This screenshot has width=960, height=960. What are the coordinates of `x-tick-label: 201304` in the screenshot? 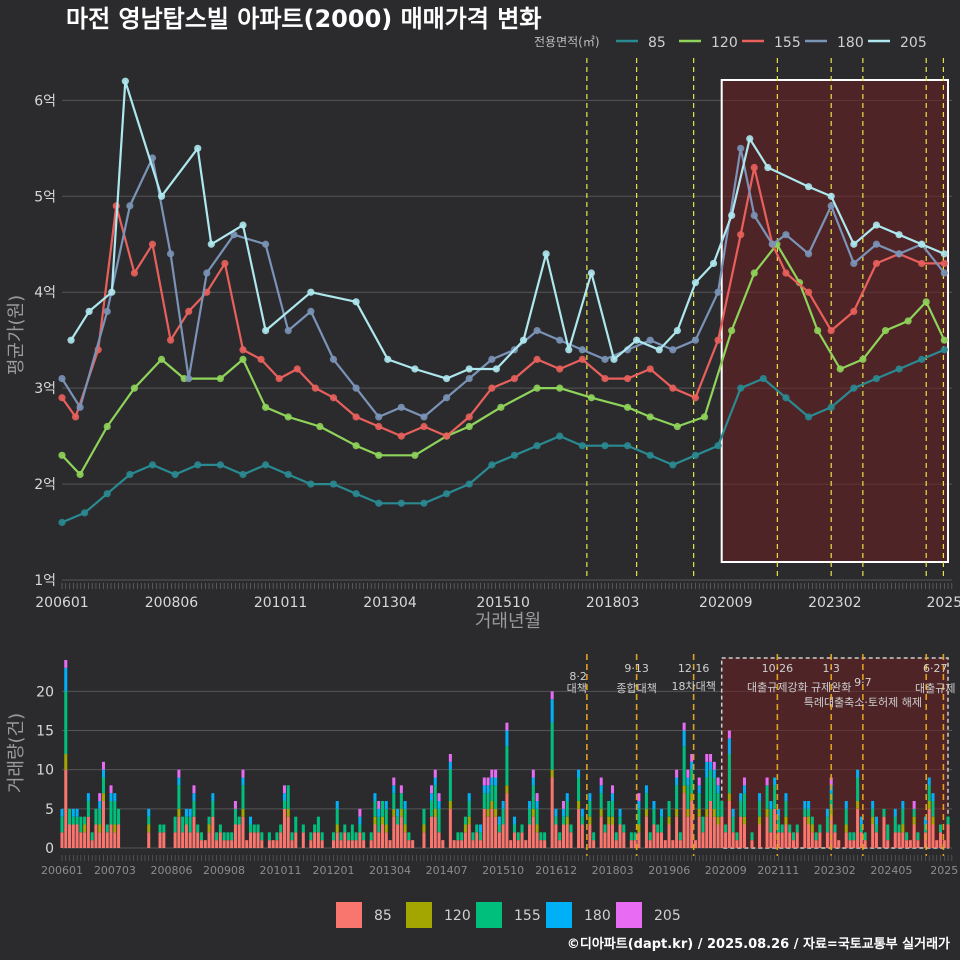 It's located at (390, 603).